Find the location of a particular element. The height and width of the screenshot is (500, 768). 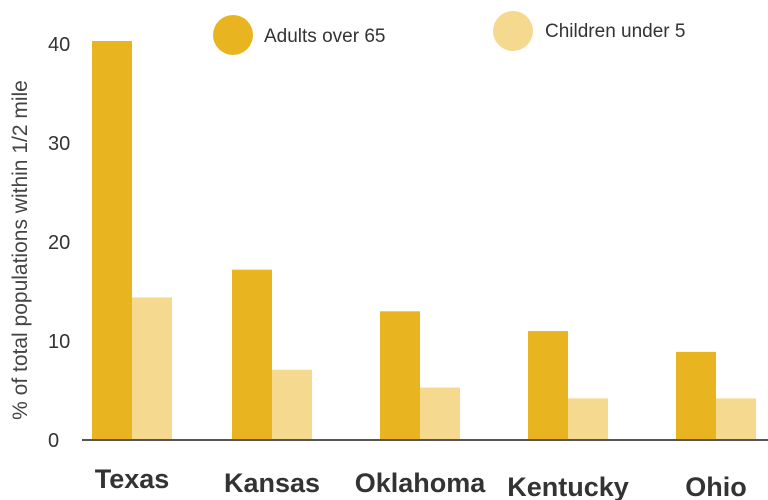

y-tick-label-30: 30 is located at coordinates (59, 144).